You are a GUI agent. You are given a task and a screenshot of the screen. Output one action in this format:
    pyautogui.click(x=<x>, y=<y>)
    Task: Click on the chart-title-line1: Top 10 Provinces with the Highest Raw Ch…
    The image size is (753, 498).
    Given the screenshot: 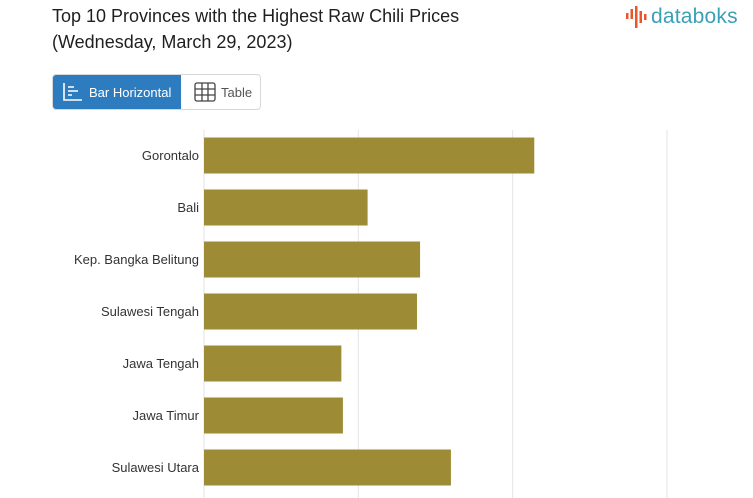 What is the action you would take?
    pyautogui.click(x=256, y=16)
    